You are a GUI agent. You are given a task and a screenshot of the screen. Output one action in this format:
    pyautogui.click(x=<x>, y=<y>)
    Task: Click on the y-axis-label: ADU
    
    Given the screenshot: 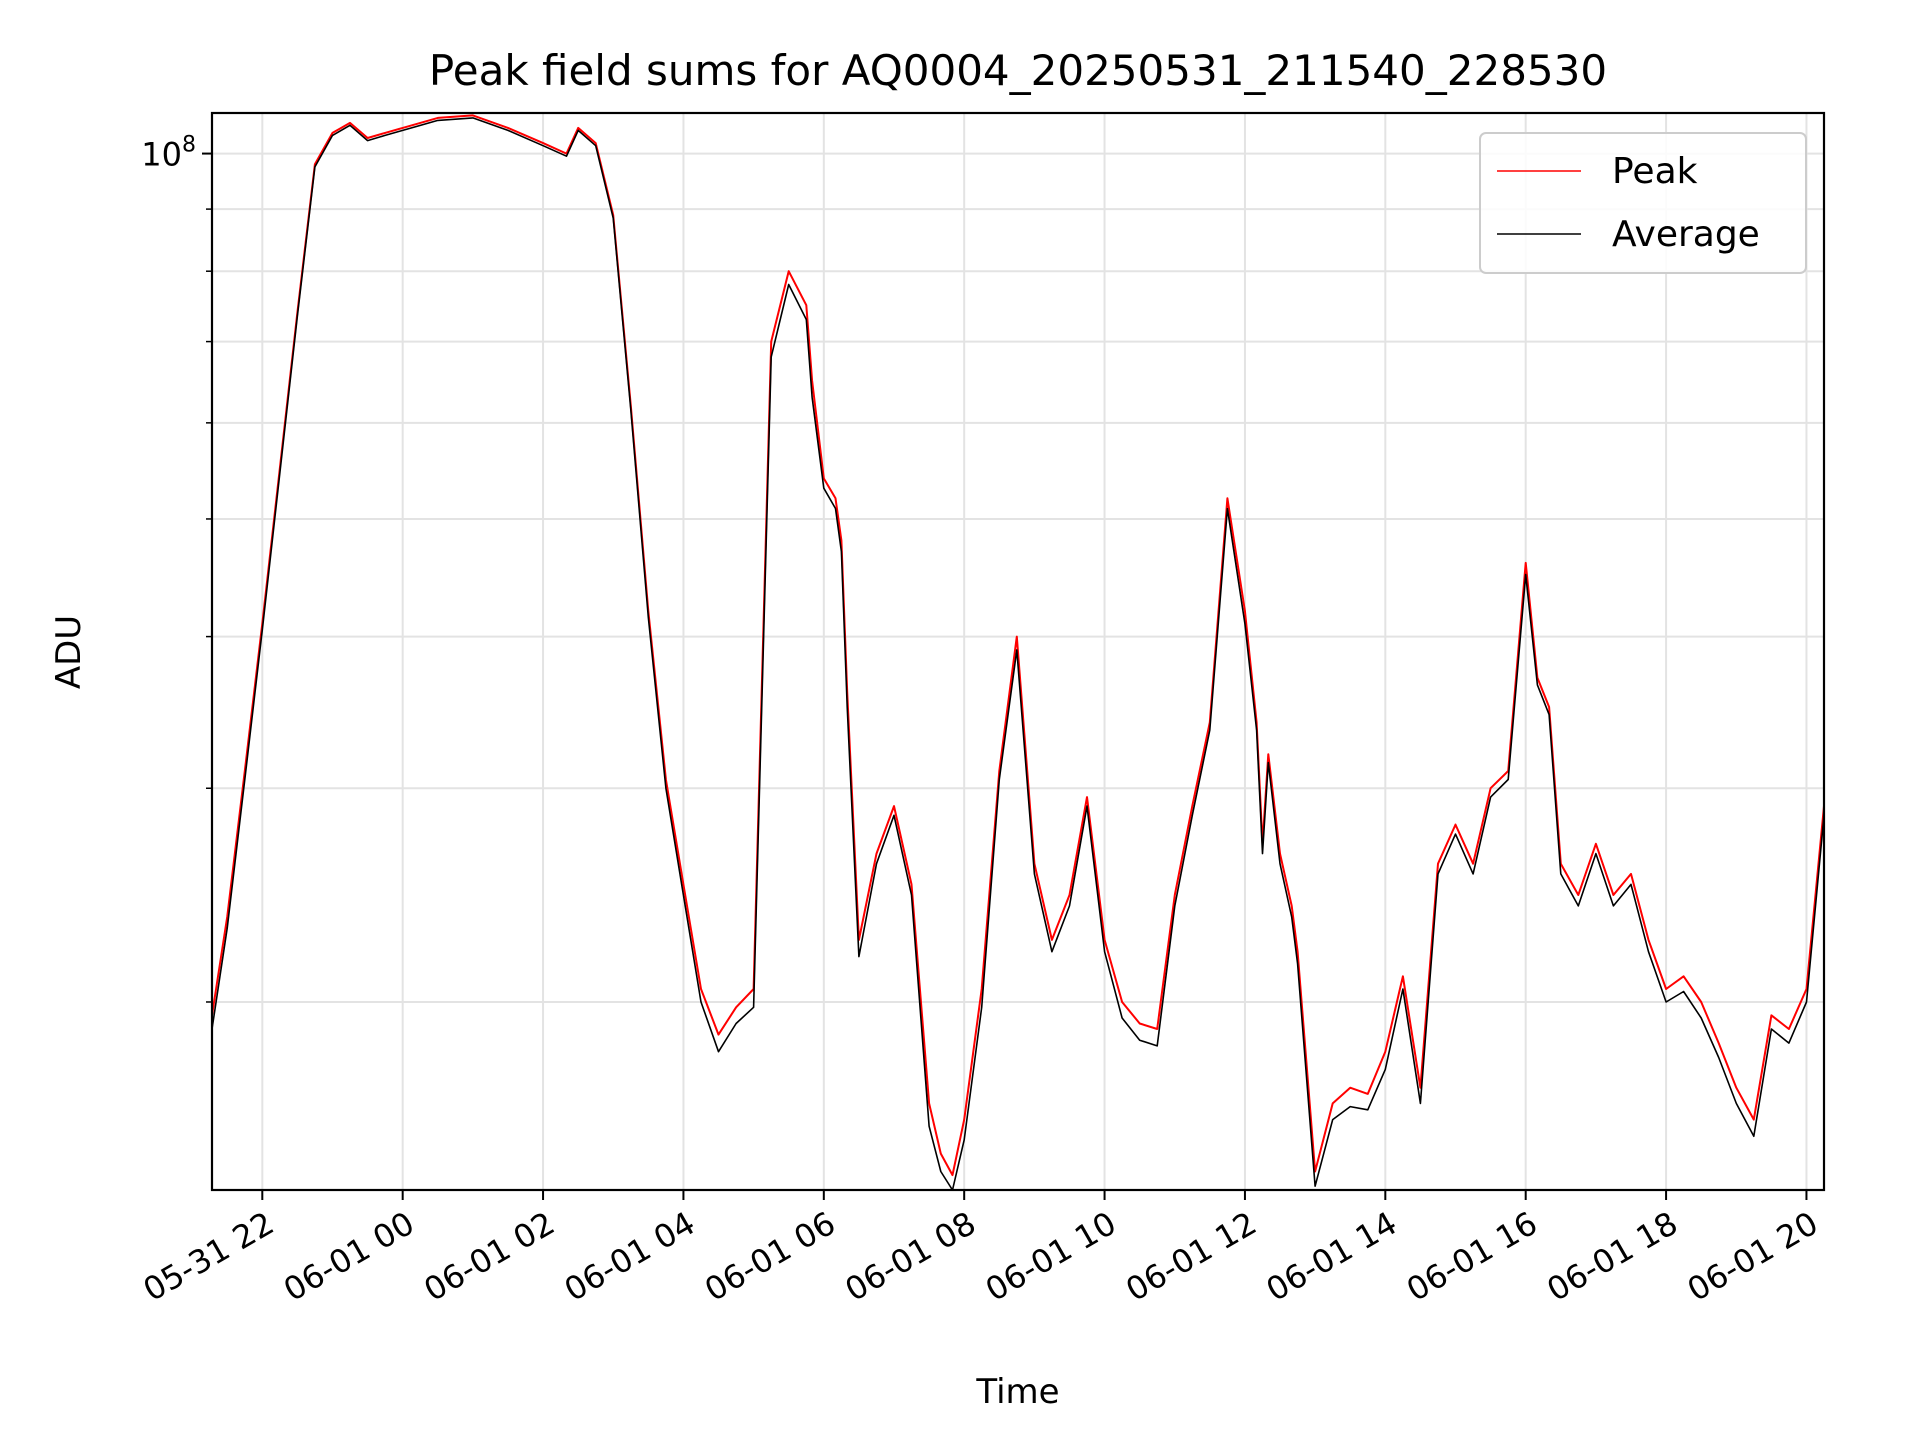 What is the action you would take?
    pyautogui.click(x=69, y=652)
    